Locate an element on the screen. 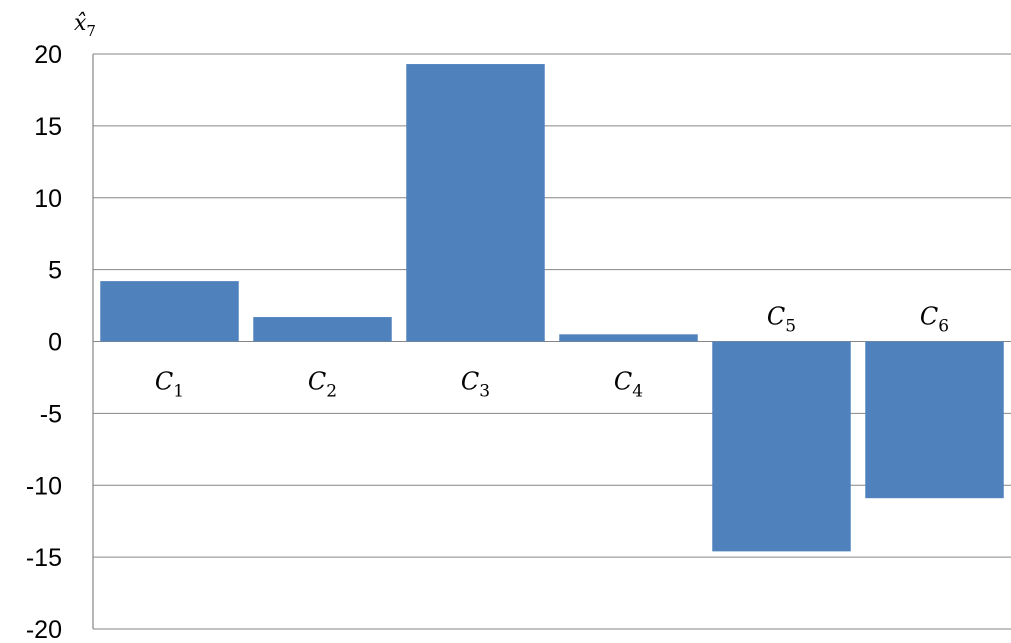  y-tick-label: 0 is located at coordinates (55, 343).